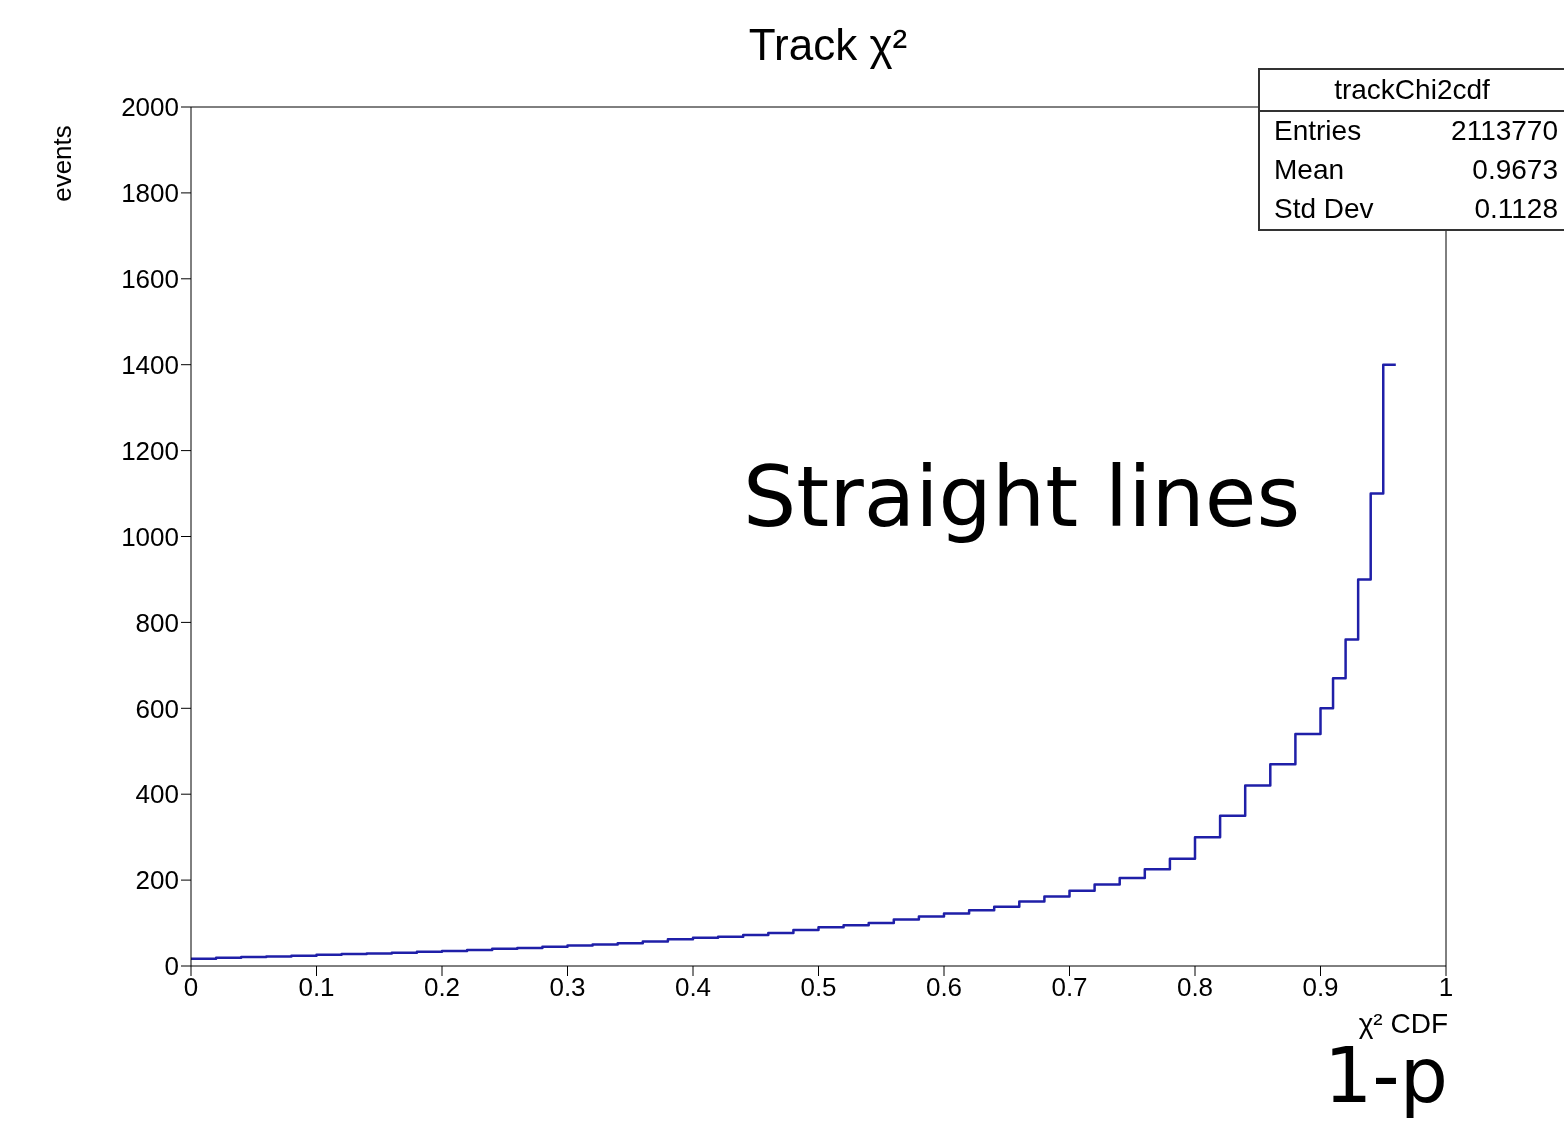 The height and width of the screenshot is (1129, 1564). What do you see at coordinates (150, 536) in the screenshot?
I see `y-tick-label: 1000` at bounding box center [150, 536].